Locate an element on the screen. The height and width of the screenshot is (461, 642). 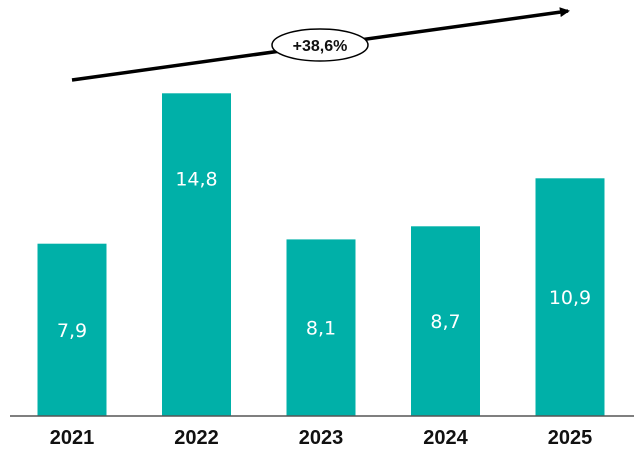
bar-value-label-2021: 7,9 is located at coordinates (72, 331).